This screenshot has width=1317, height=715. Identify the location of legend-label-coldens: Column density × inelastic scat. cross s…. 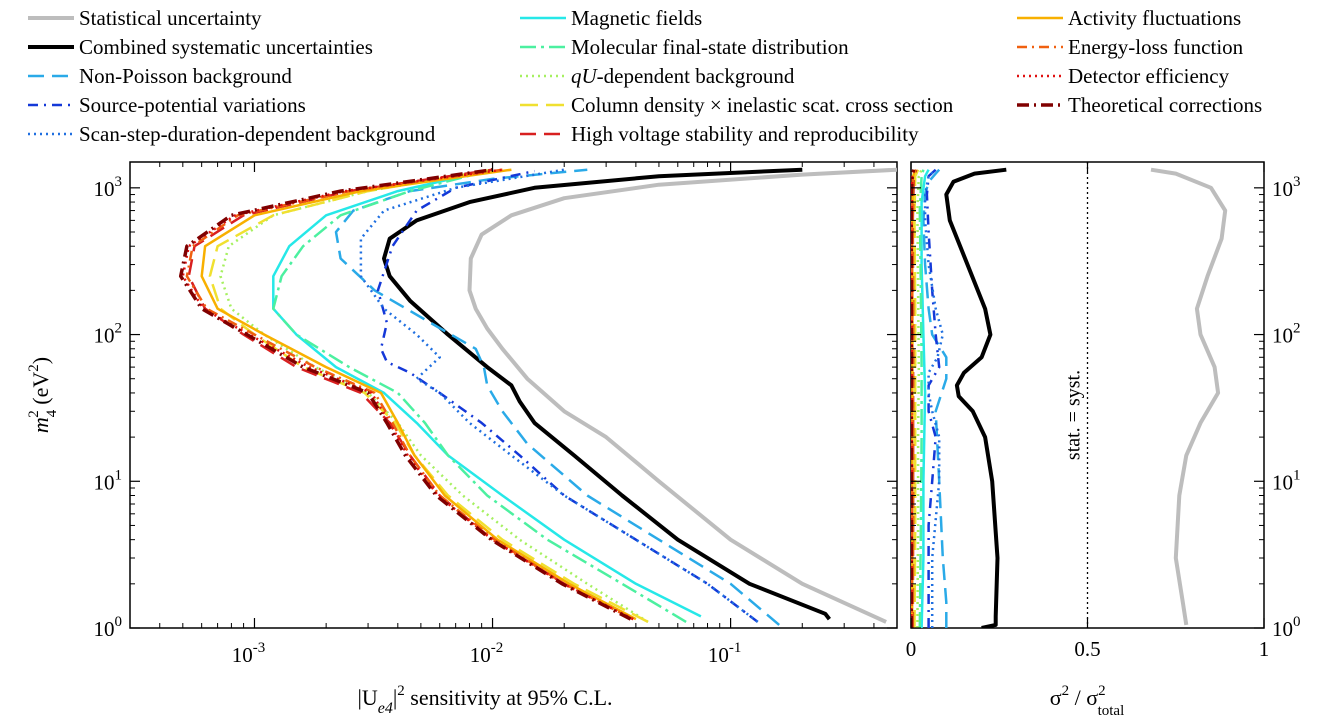
(762, 105).